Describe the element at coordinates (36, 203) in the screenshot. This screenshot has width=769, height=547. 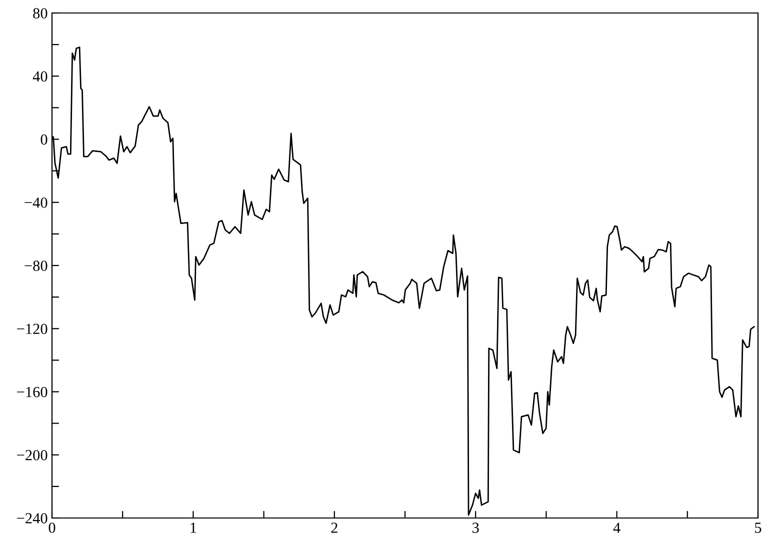
I see `y-tick-label: −40` at that location.